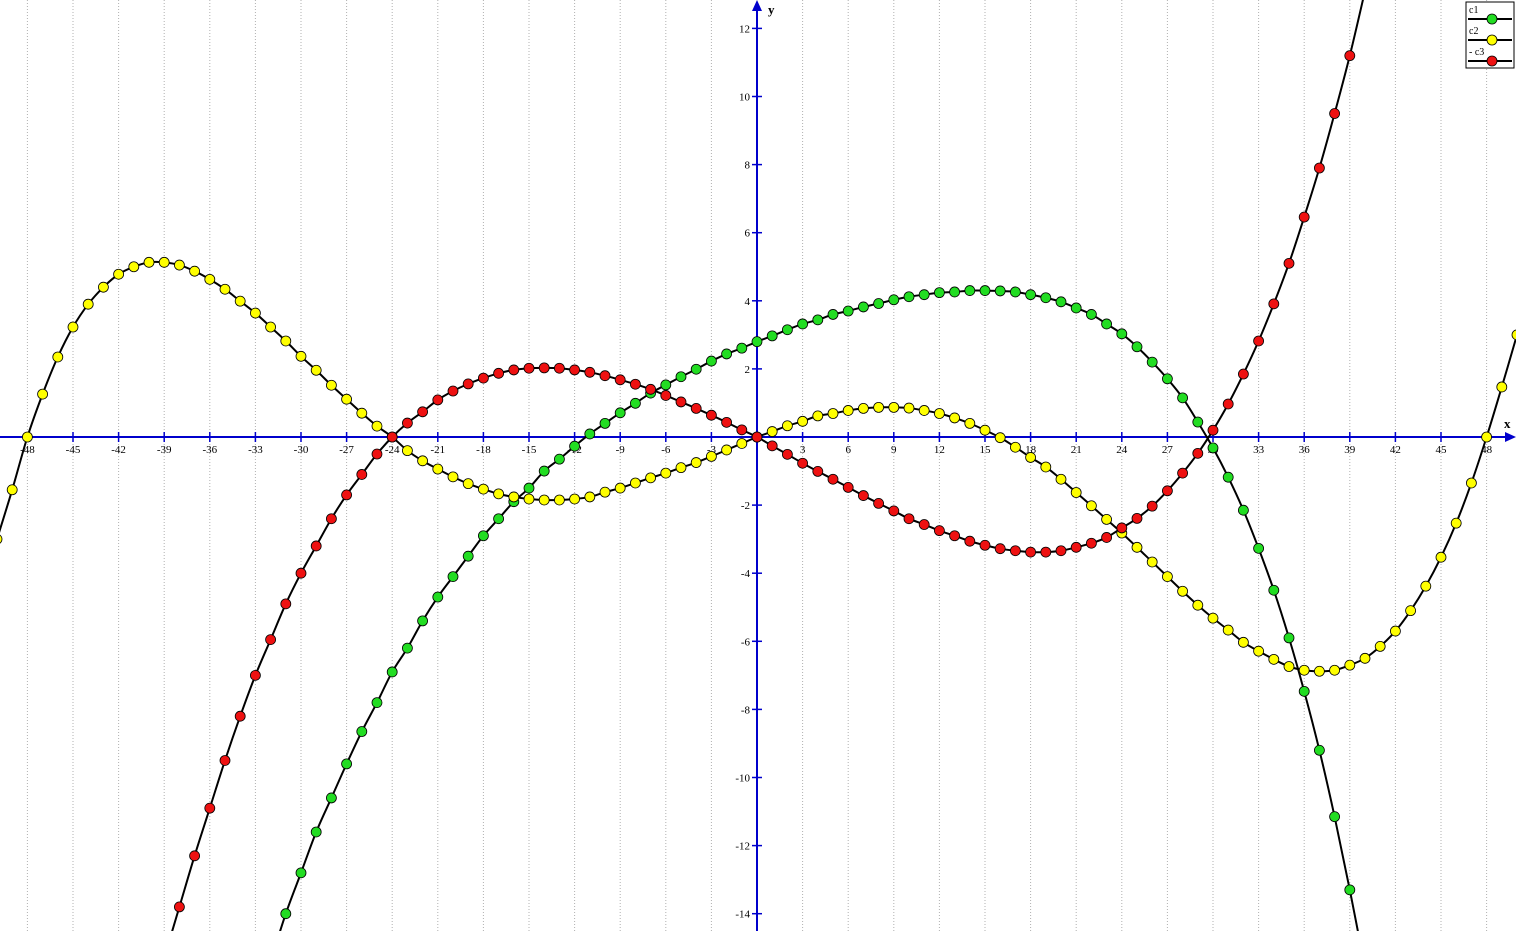  Describe the element at coordinates (748, 166) in the screenshot. I see `y-tick-label: 8` at that location.